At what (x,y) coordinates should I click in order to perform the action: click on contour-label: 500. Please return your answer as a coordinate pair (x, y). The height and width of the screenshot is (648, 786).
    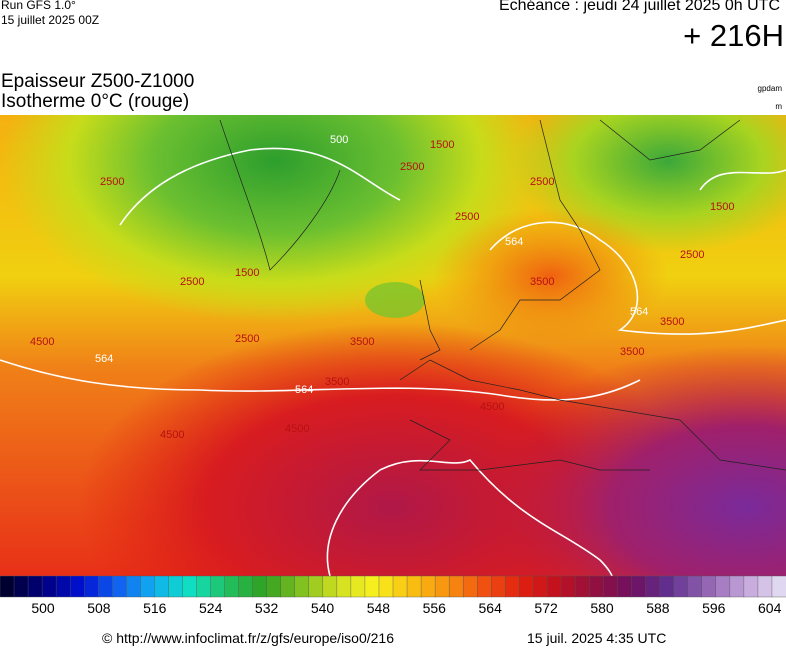
    Looking at the image, I should click on (339, 140).